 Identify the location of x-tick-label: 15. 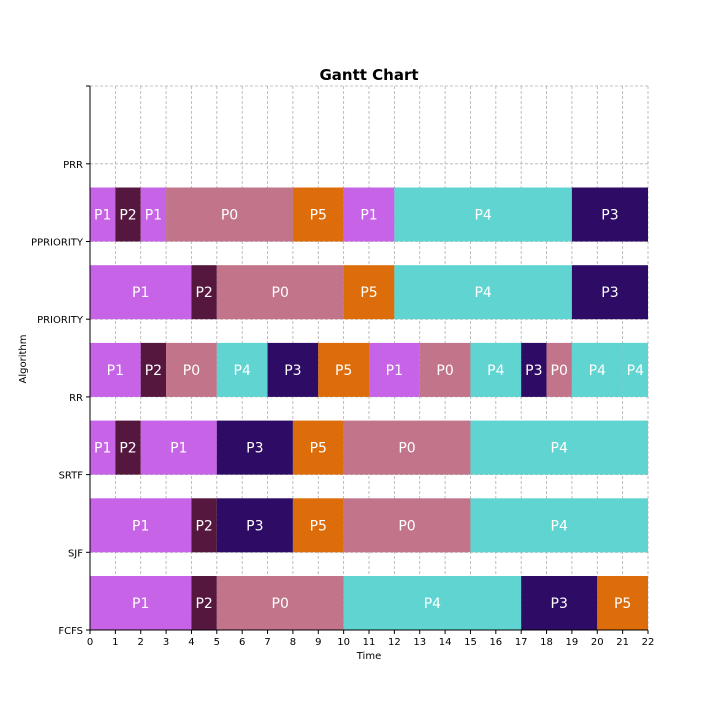
(470, 642).